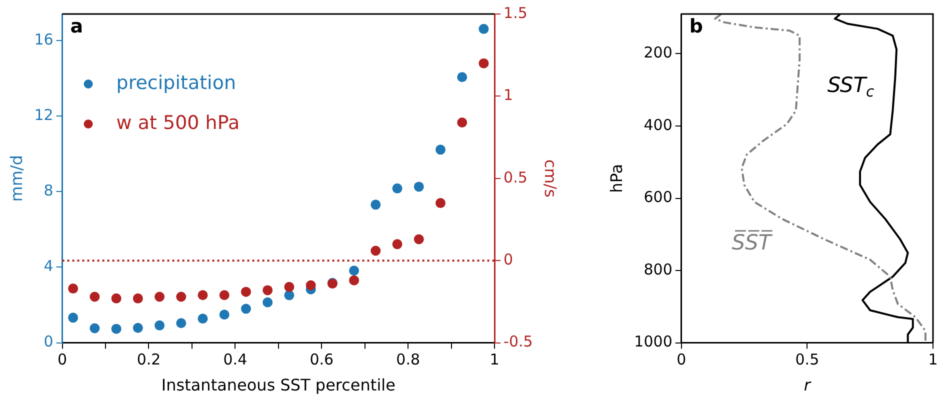  Describe the element at coordinates (753, 242) in the screenshot. I see `series-label: S̅S̅T̅` at that location.